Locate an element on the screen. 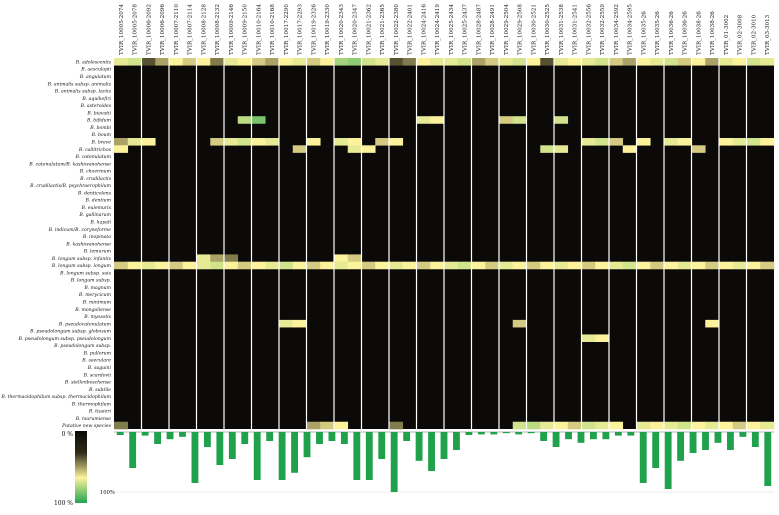 The image size is (779, 515). taxon-label: B. hapali is located at coordinates (100, 223).